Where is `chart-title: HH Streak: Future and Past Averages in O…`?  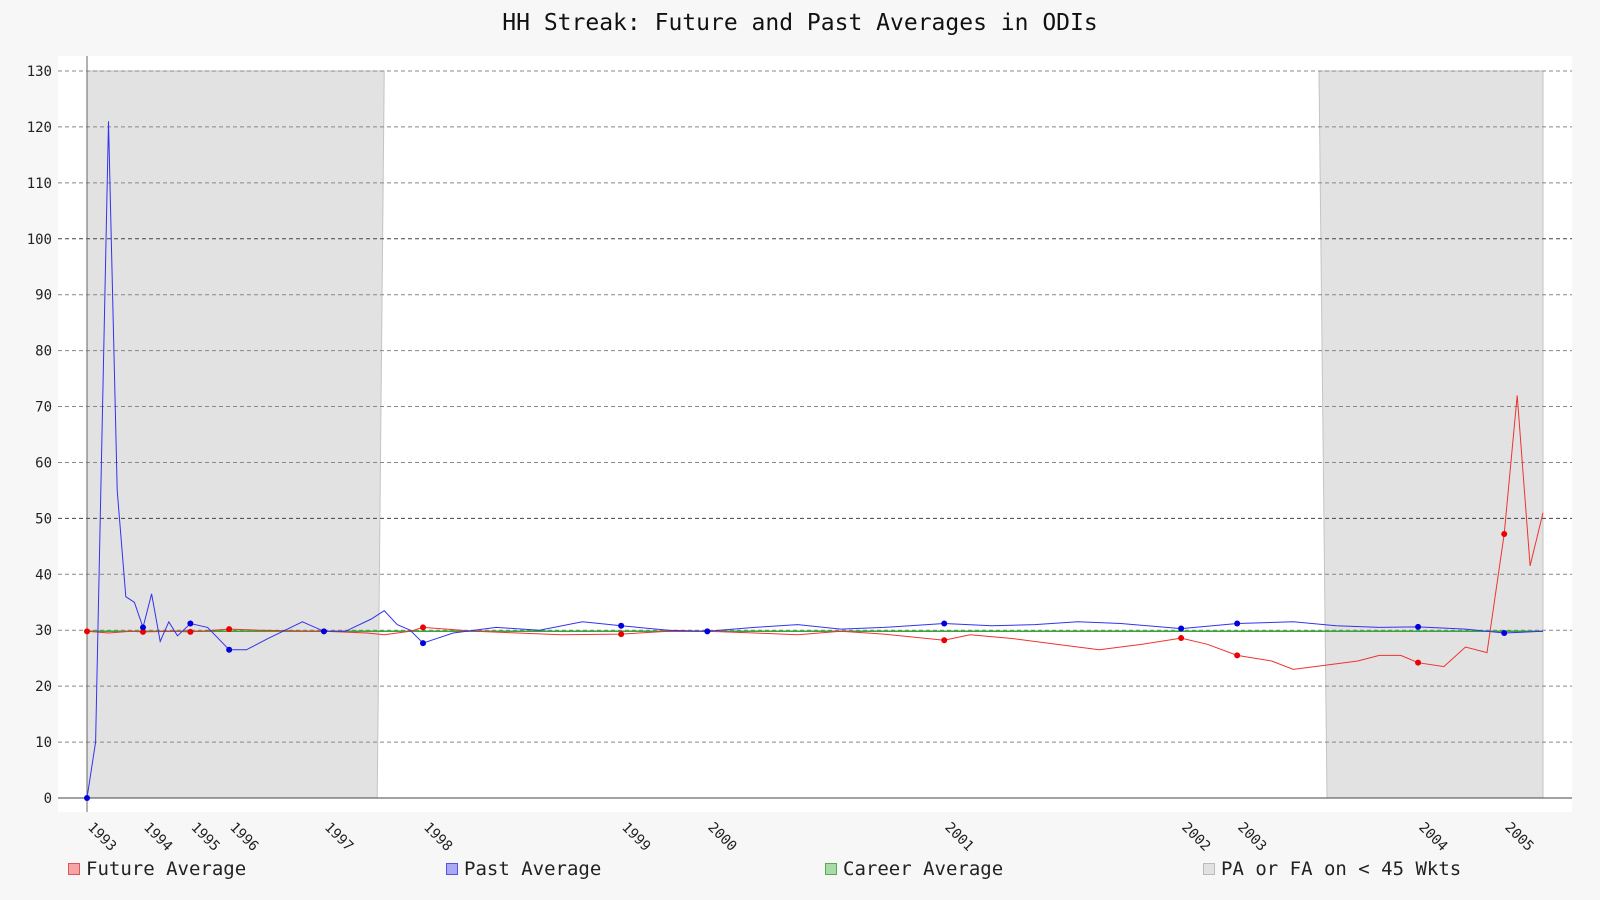
chart-title: HH Streak: Future and Past Averages in O… is located at coordinates (800, 23).